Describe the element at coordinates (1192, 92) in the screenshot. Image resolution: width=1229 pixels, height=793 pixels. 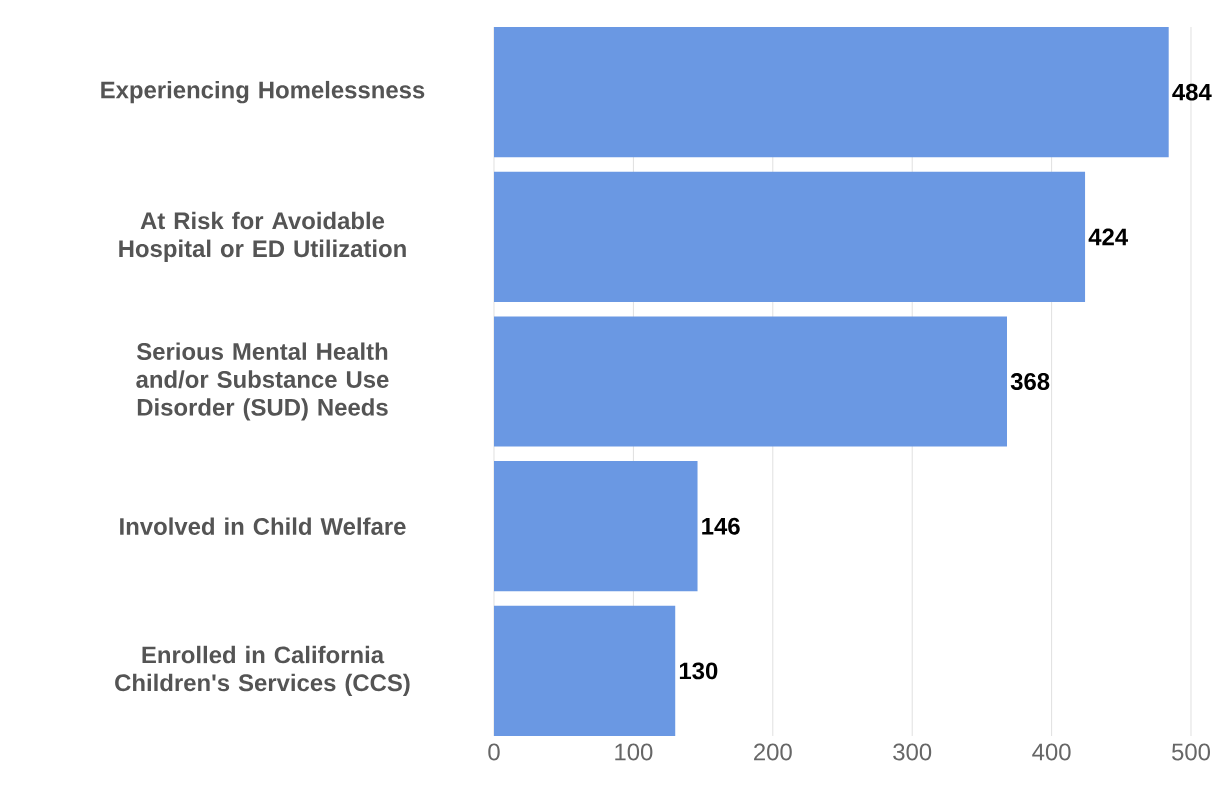
I see `data-label: 484` at that location.